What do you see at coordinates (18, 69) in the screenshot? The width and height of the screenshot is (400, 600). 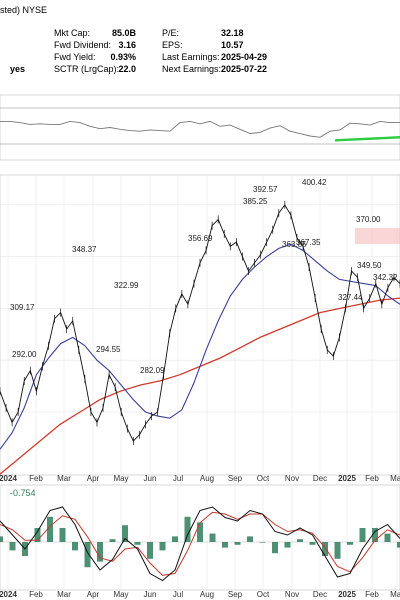 I see `header-suffix-label: yes` at bounding box center [18, 69].